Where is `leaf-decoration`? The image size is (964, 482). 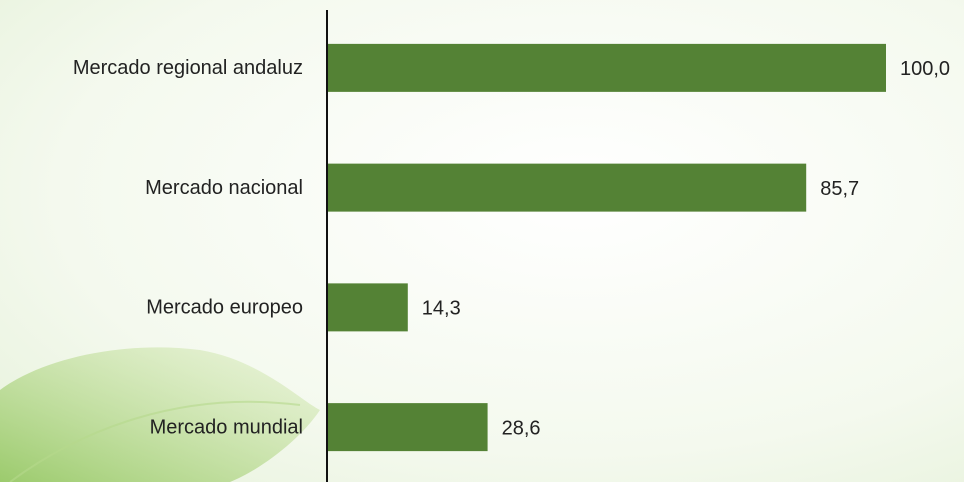 leaf-decoration is located at coordinates (160, 414).